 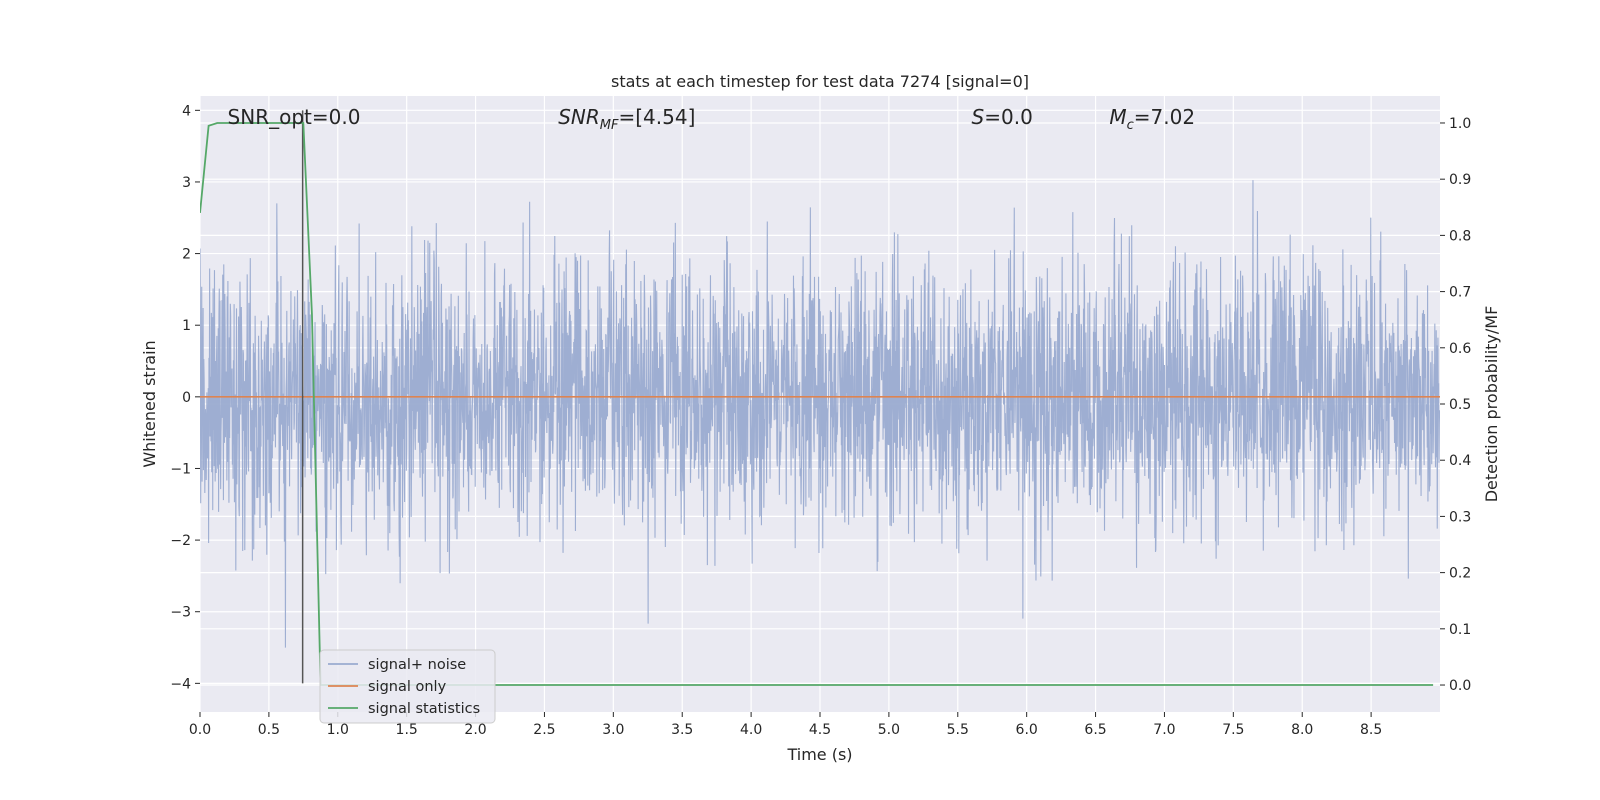 I want to click on legend-label: signal only, so click(x=407, y=687).